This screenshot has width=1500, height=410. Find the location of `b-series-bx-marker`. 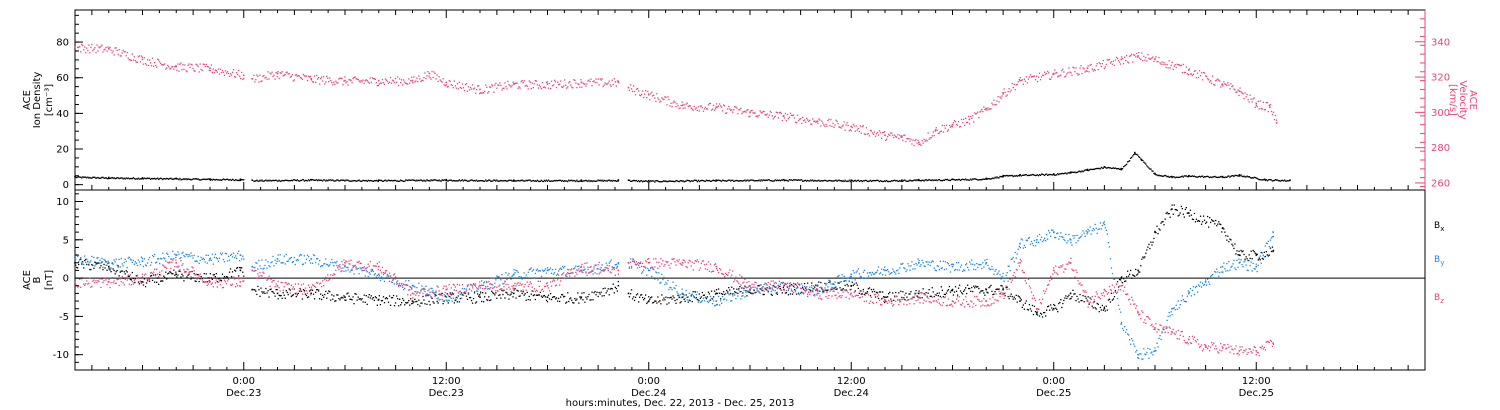

b-series-bx-marker is located at coordinates (412, 301).